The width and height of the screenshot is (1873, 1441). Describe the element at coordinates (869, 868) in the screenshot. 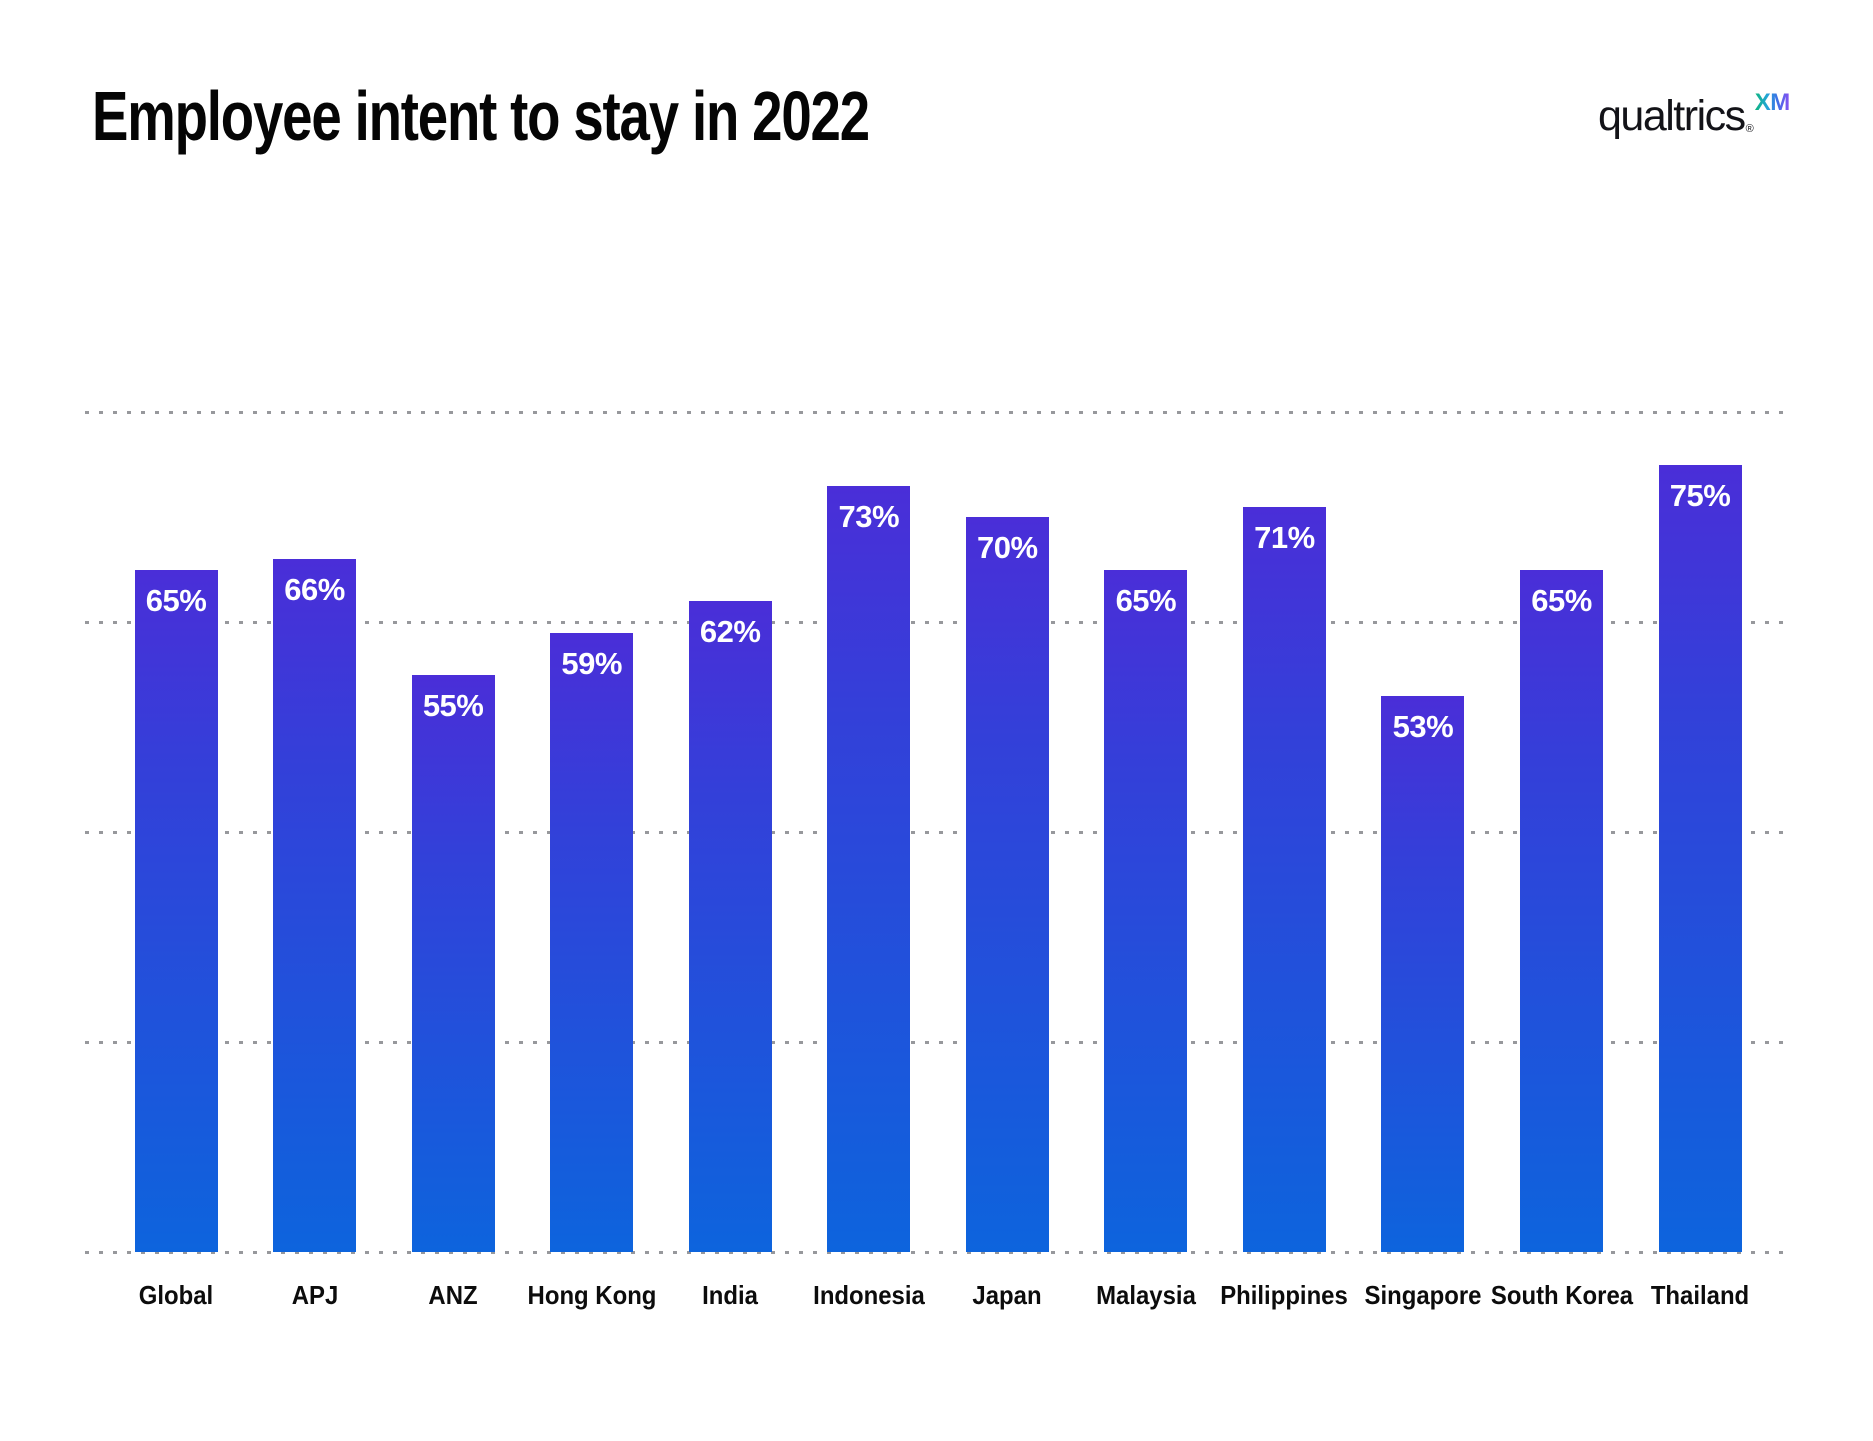

I see `bar-indonesia: 73%` at that location.